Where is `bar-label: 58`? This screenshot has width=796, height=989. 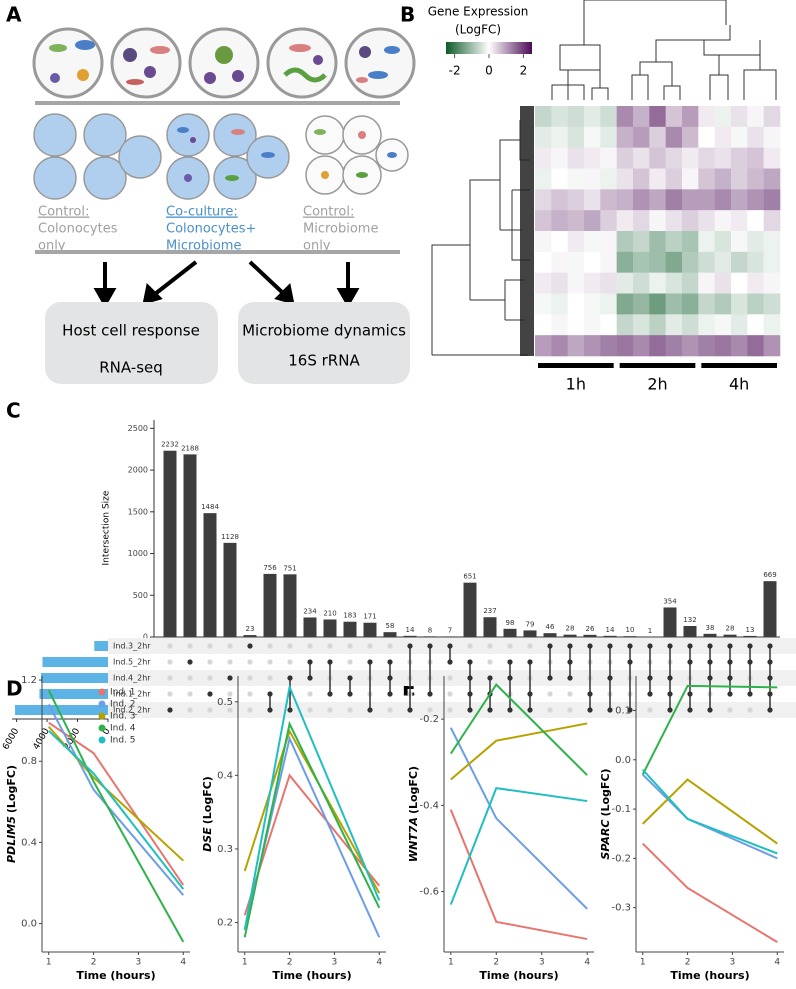
bar-label: 58 is located at coordinates (390, 626).